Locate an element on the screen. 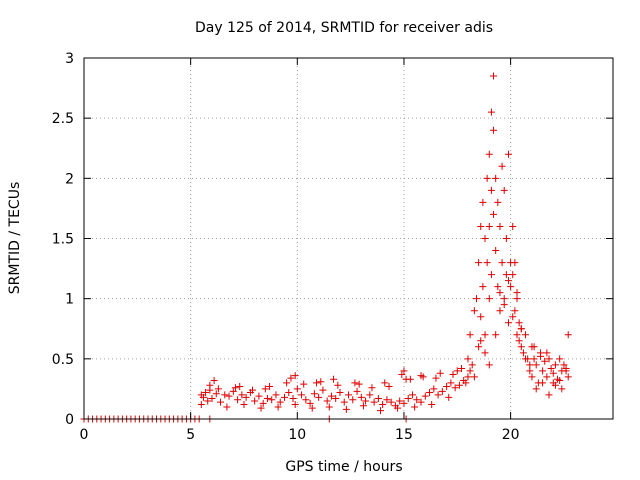  y-tick-label: 1.5 is located at coordinates (63, 240).